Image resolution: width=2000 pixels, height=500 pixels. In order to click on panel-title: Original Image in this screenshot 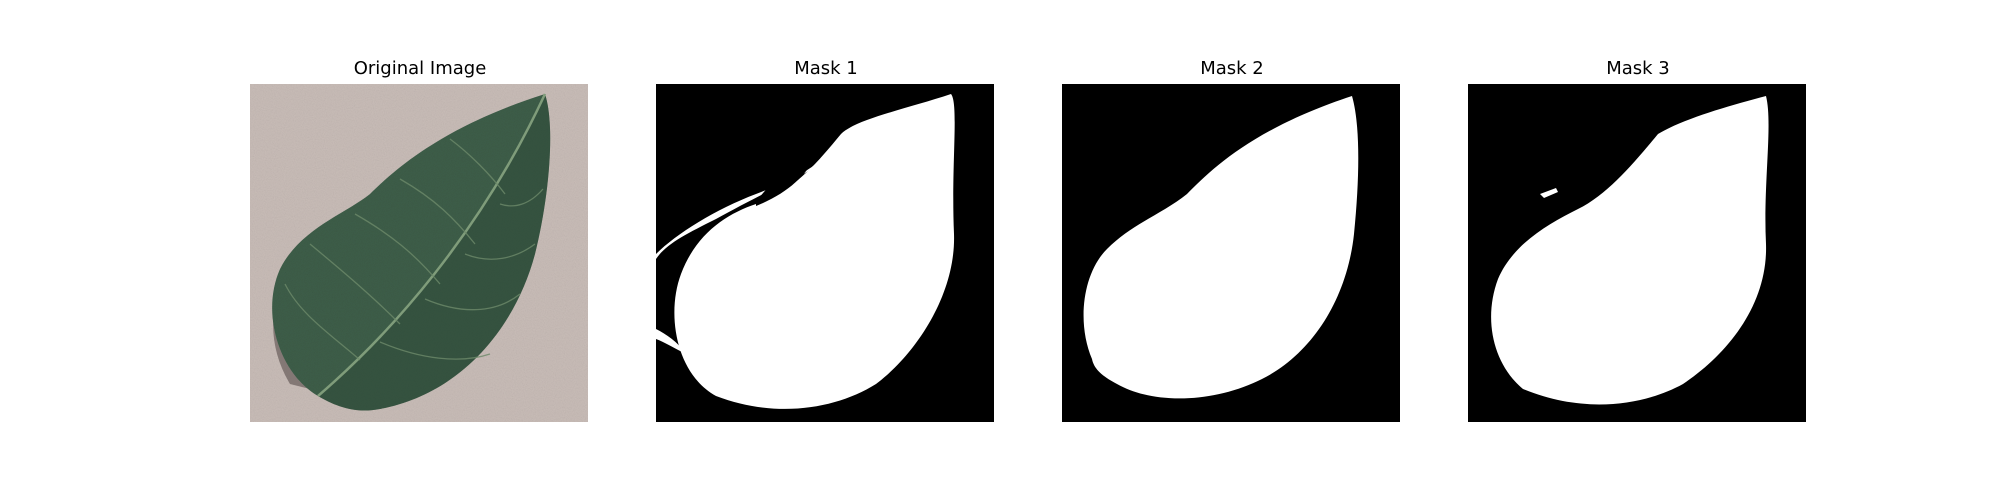, I will do `click(420, 68)`.